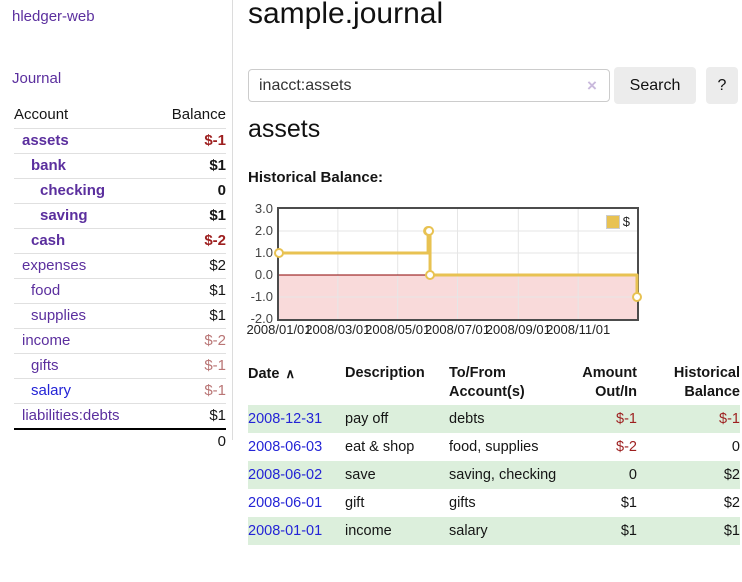 This screenshot has height=582, width=742. Describe the element at coordinates (45, 140) in the screenshot. I see `account-link-assets: assets` at that location.